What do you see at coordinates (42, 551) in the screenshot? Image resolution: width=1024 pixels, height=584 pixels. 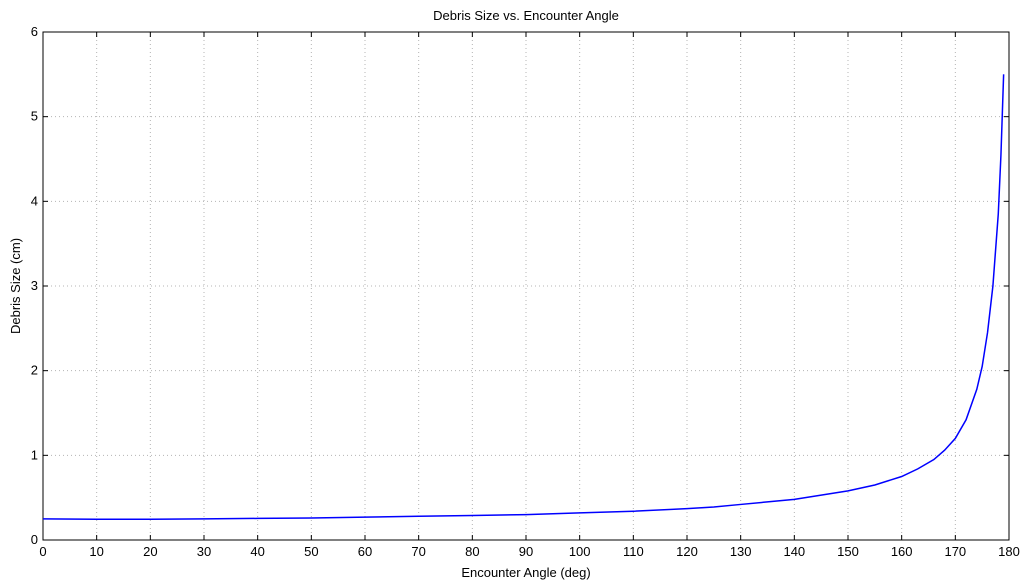 I see `x-tick-label: 0` at bounding box center [42, 551].